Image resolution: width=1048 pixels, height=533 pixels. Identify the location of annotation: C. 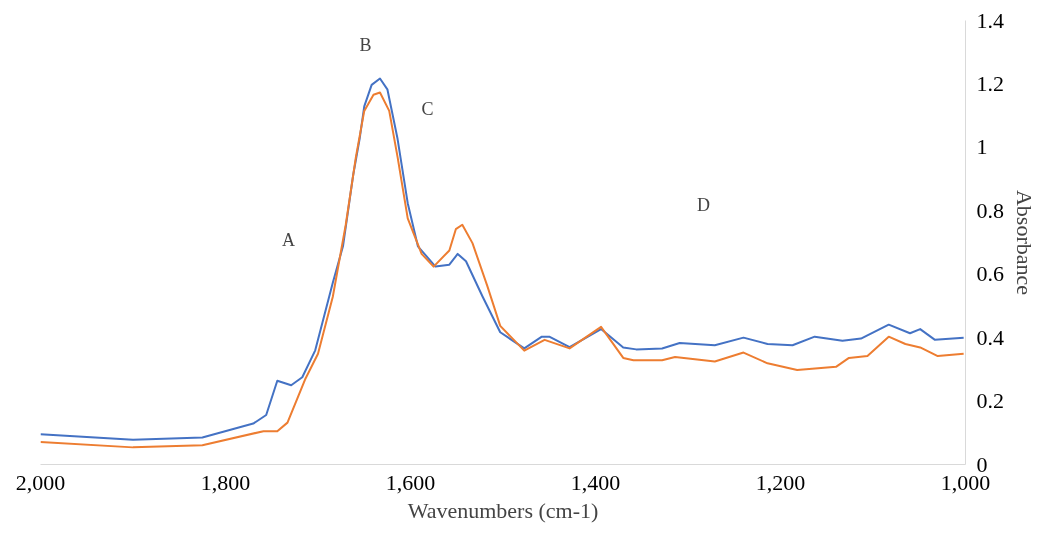
(427, 108).